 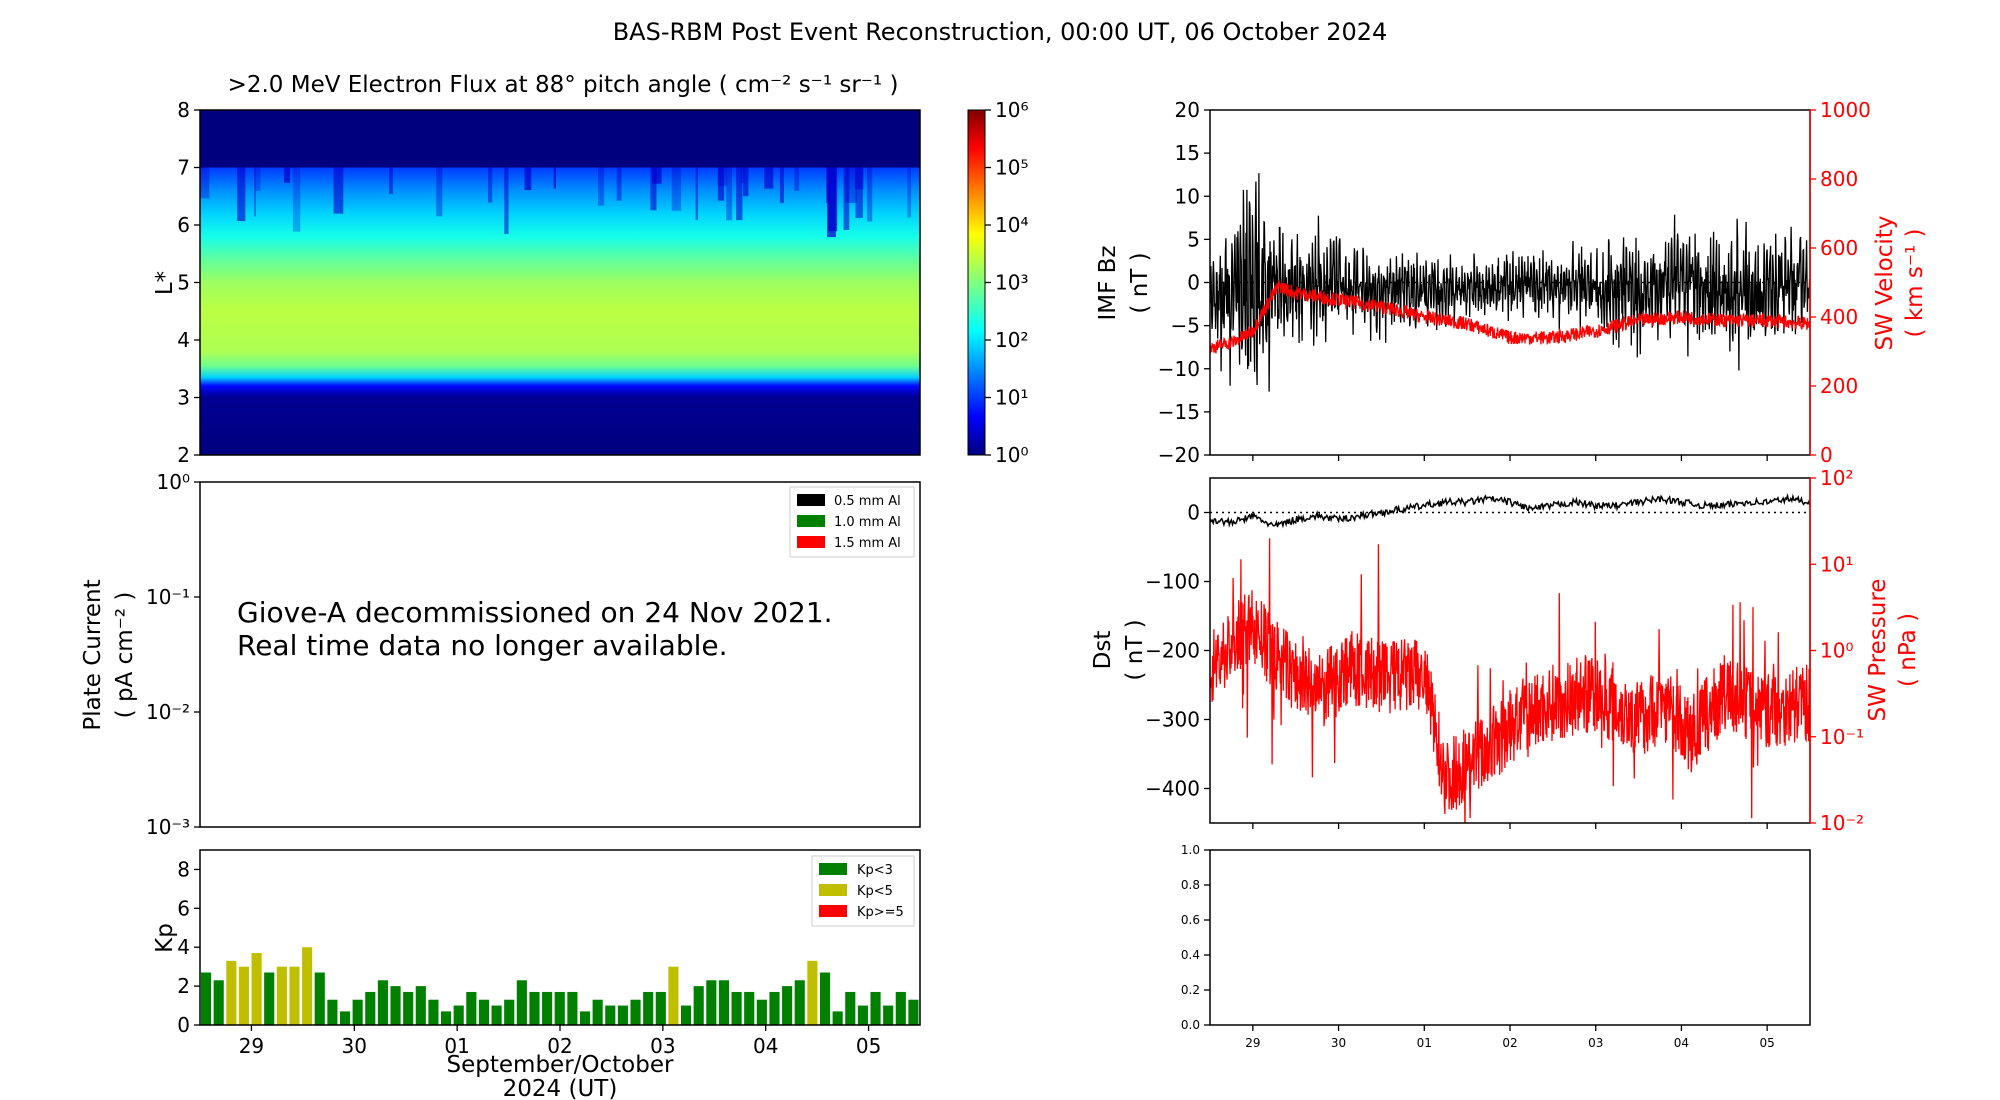 What do you see at coordinates (1836, 564) in the screenshot?
I see `pressure-ytick-label: 10¹` at bounding box center [1836, 564].